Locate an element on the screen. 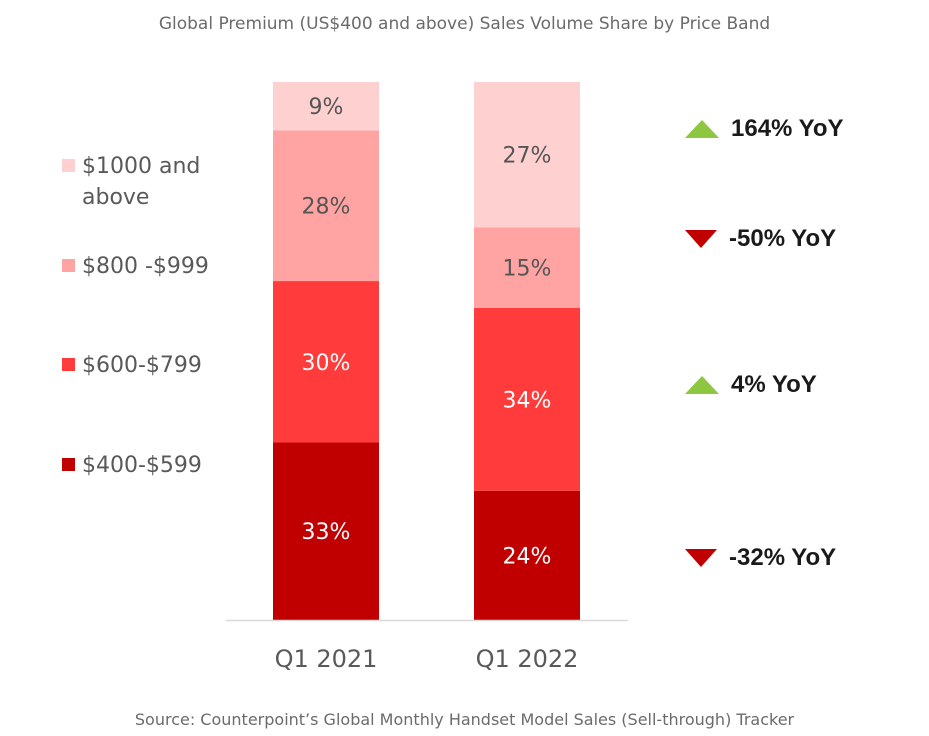 This screenshot has height=736, width=929. yoy-600-799: 4% YoY is located at coordinates (751, 385).